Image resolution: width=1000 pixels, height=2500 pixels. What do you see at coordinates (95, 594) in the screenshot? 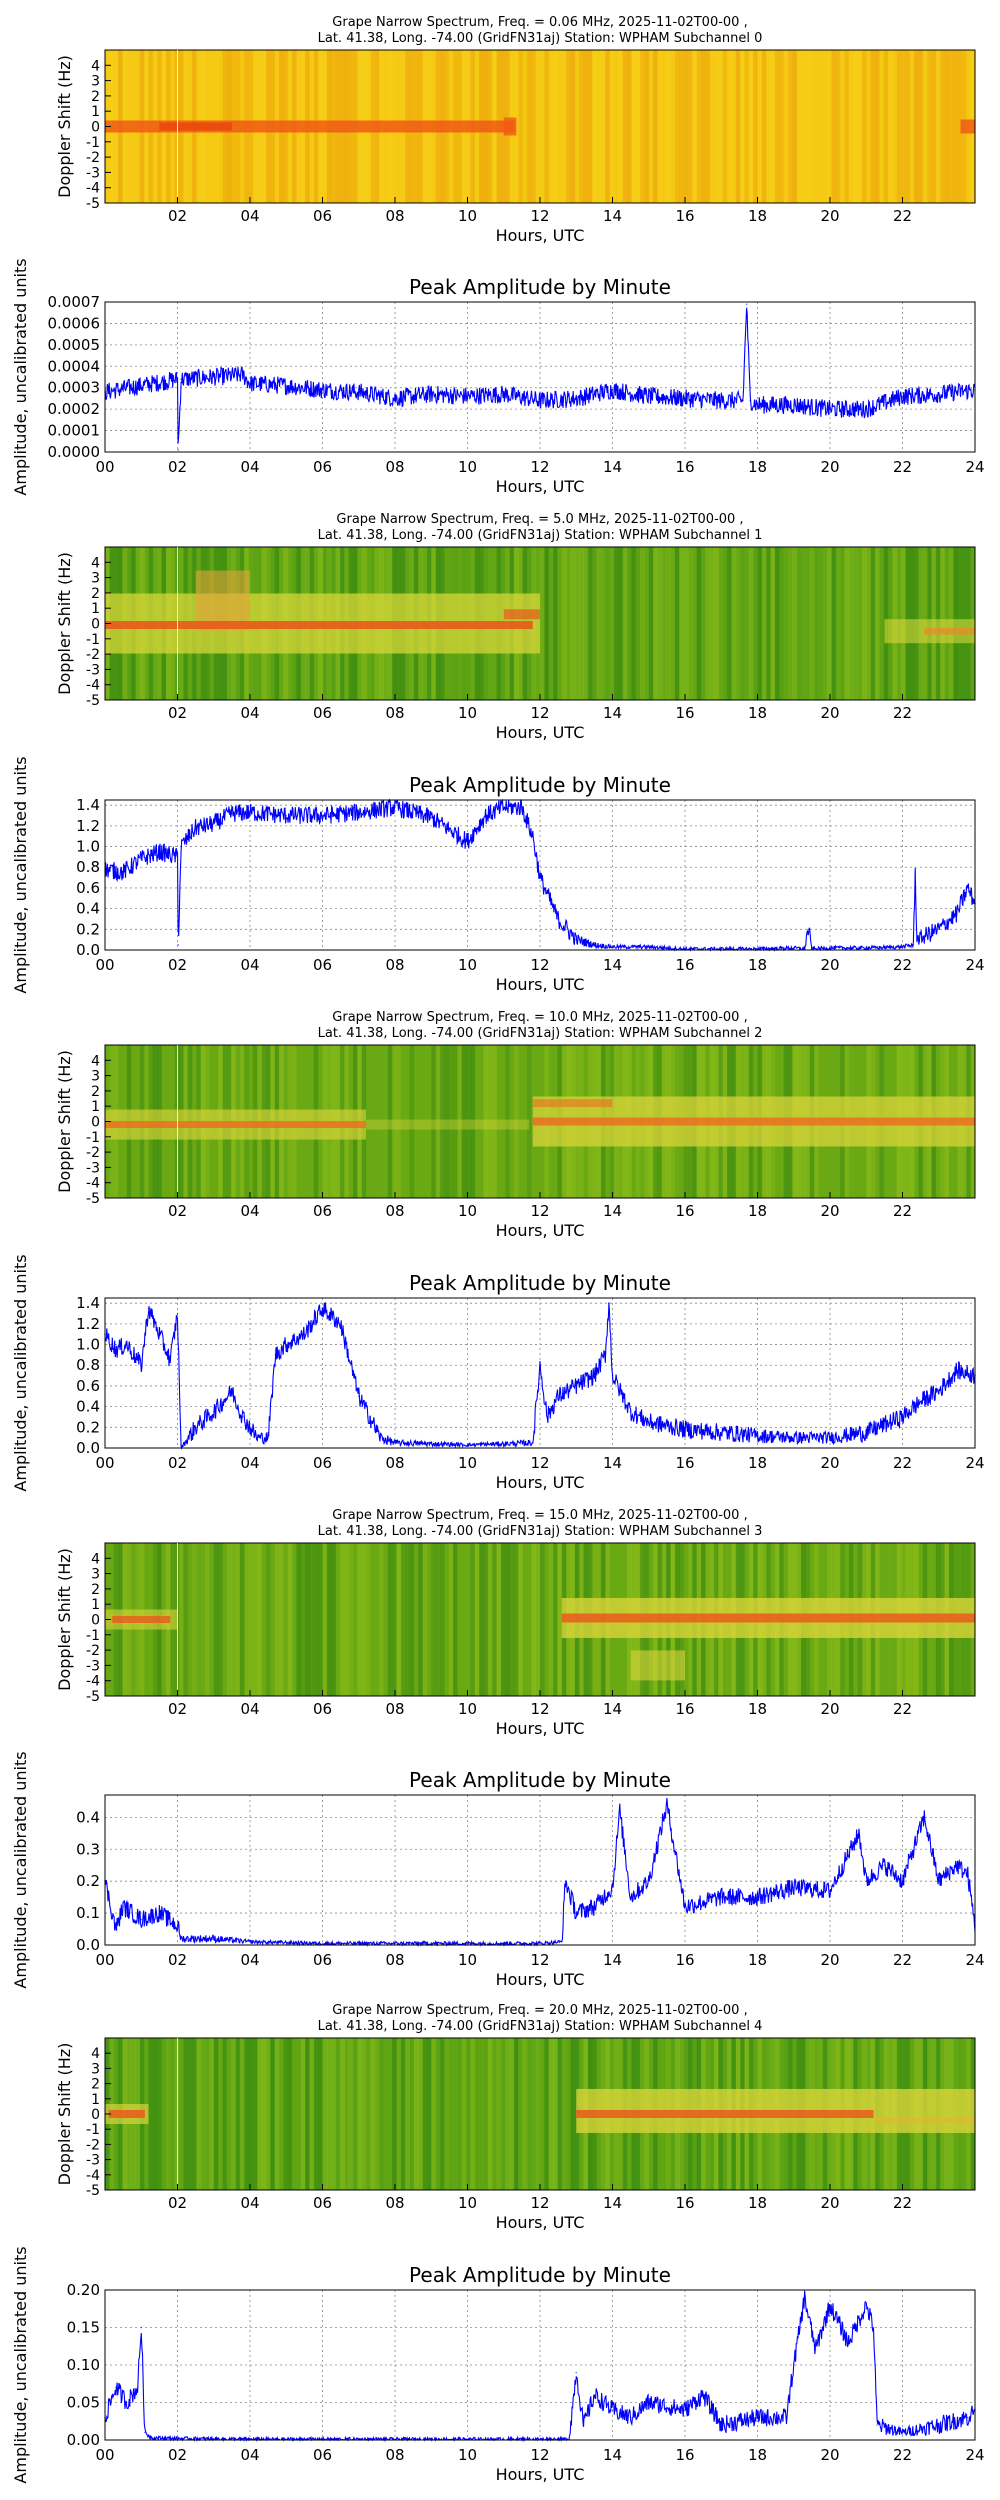
I see `y-tick-label: 2` at bounding box center [95, 594].